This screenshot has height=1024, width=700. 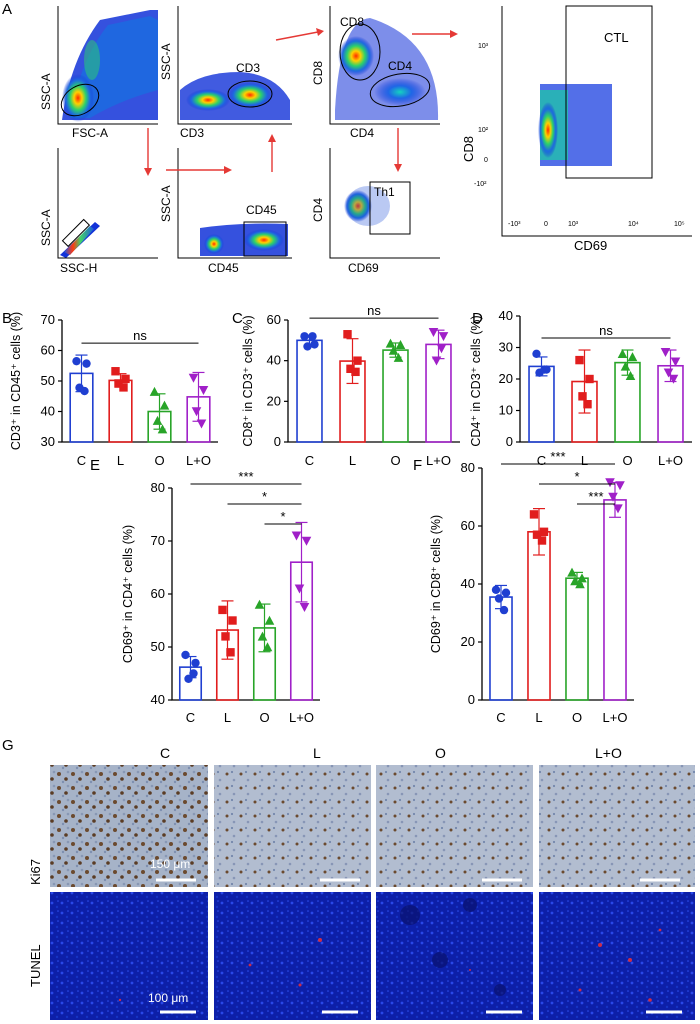 What do you see at coordinates (483, 46) in the screenshot?
I see `p7-ytick-1: 10³` at bounding box center [483, 46].